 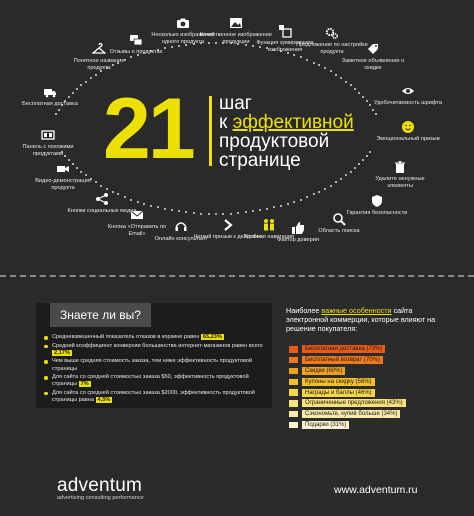 I want to click on step-item: Кнопки социальных медиа, so click(x=102, y=203).